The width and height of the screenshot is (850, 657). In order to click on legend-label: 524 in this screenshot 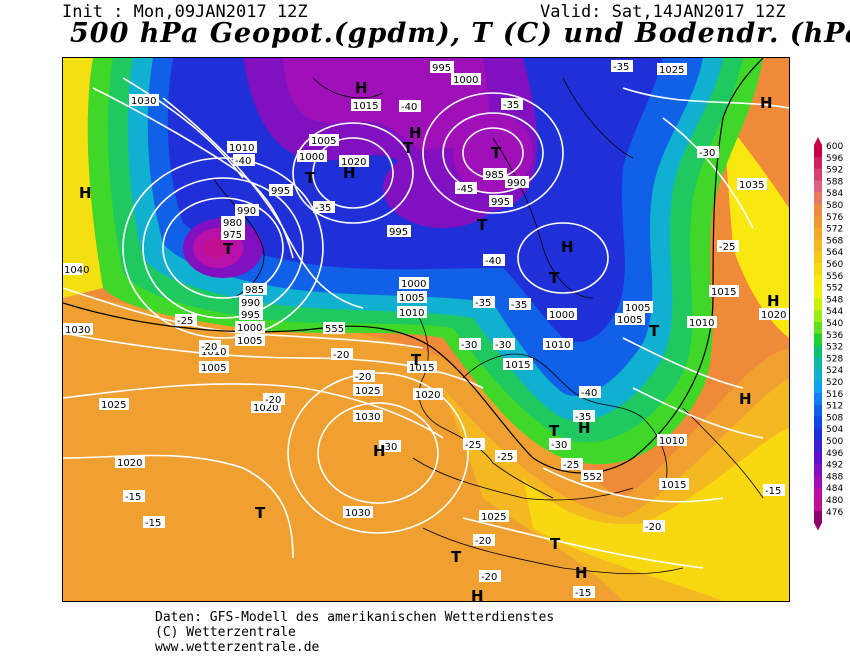, I will do `click(834, 371)`.